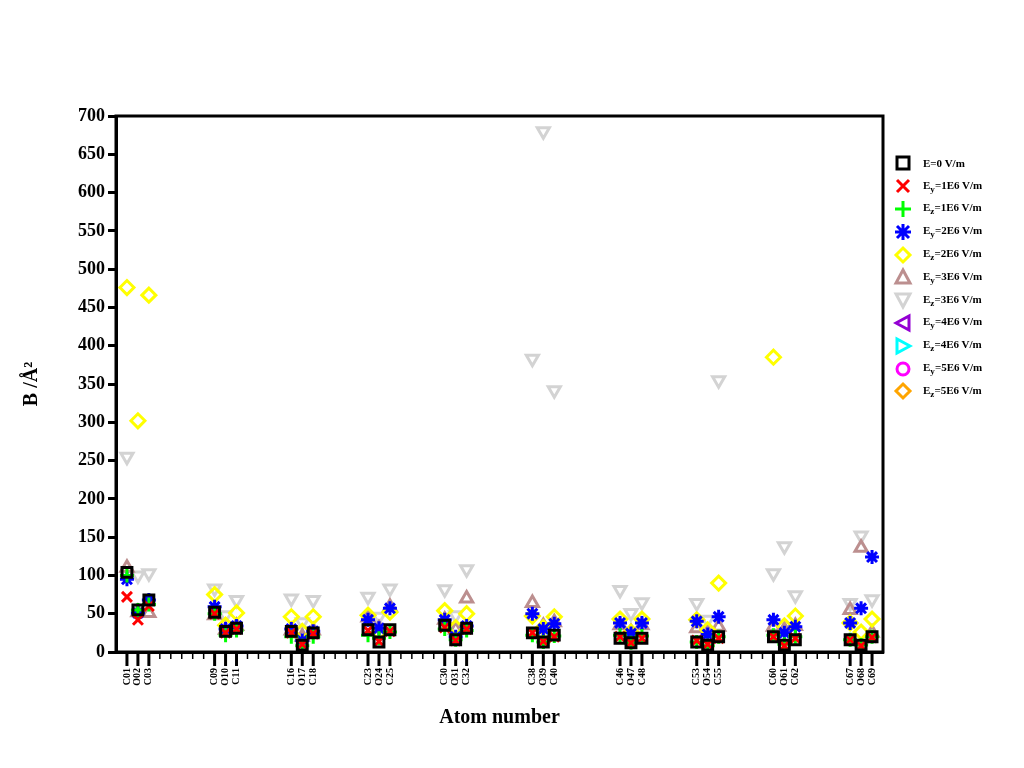  What do you see at coordinates (952, 300) in the screenshot?
I see `legend-label: E$_{z}$=3E6 V/m` at bounding box center [952, 300].